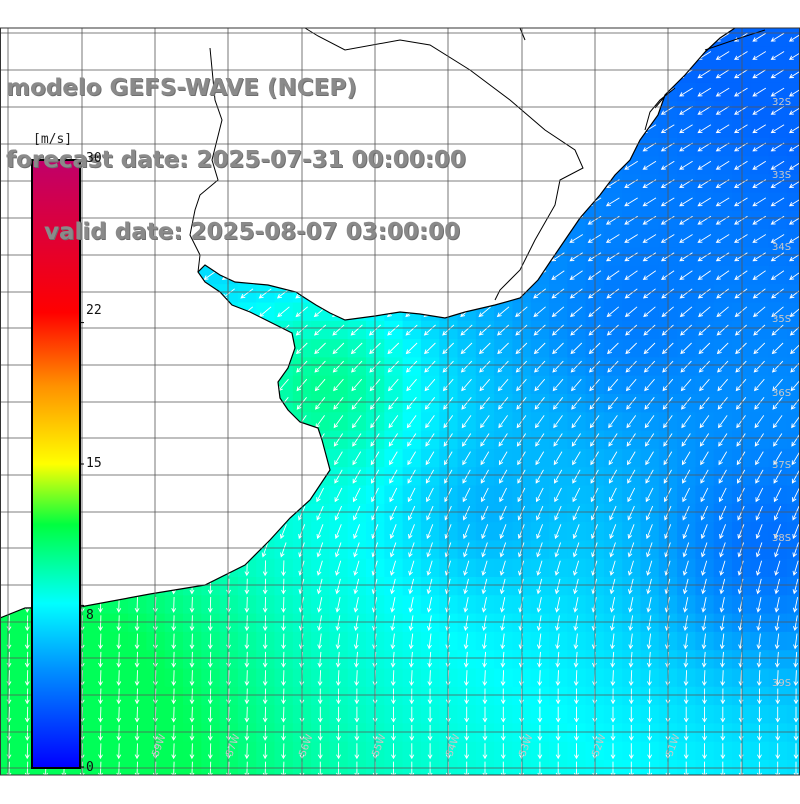  I want to click on colorbar-tick-0: 0, so click(90, 767).